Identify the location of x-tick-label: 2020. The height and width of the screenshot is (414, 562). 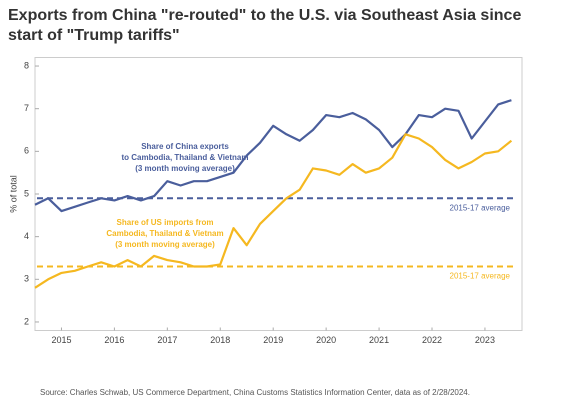
(326, 340).